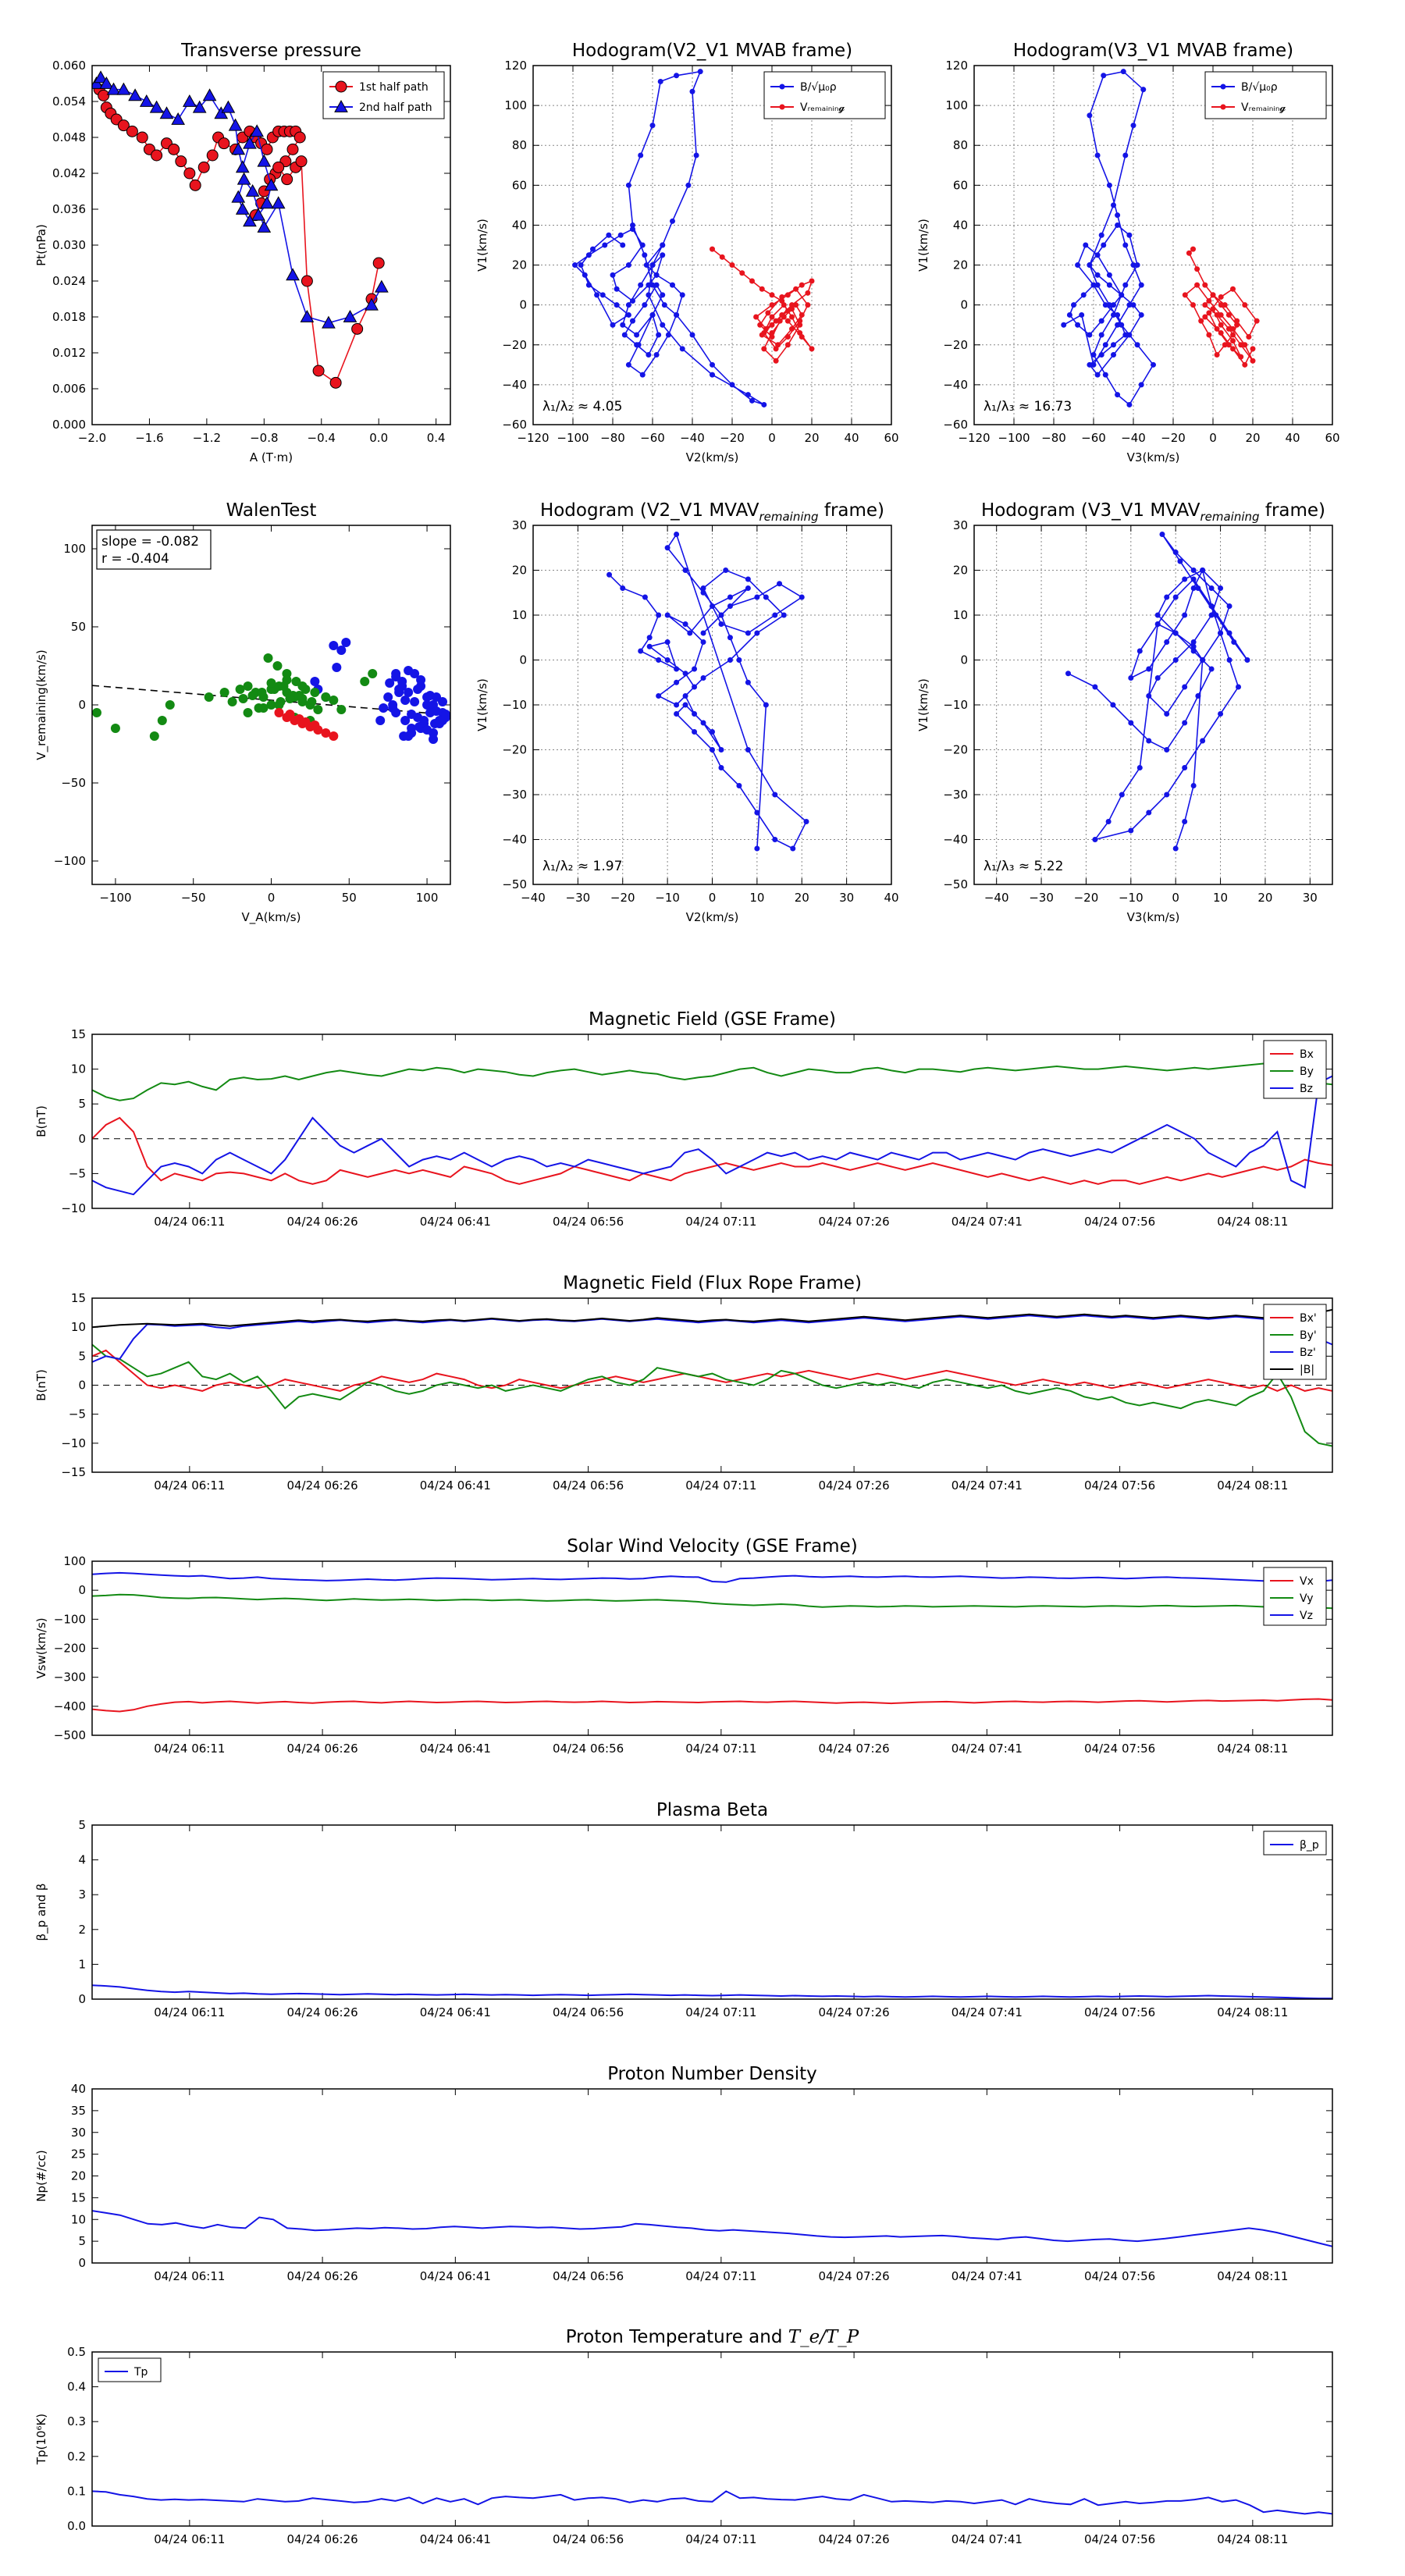 Image resolution: width=1405 pixels, height=2576 pixels. Describe the element at coordinates (69, 281) in the screenshot. I see `y-tick-label: 0.024` at that location.